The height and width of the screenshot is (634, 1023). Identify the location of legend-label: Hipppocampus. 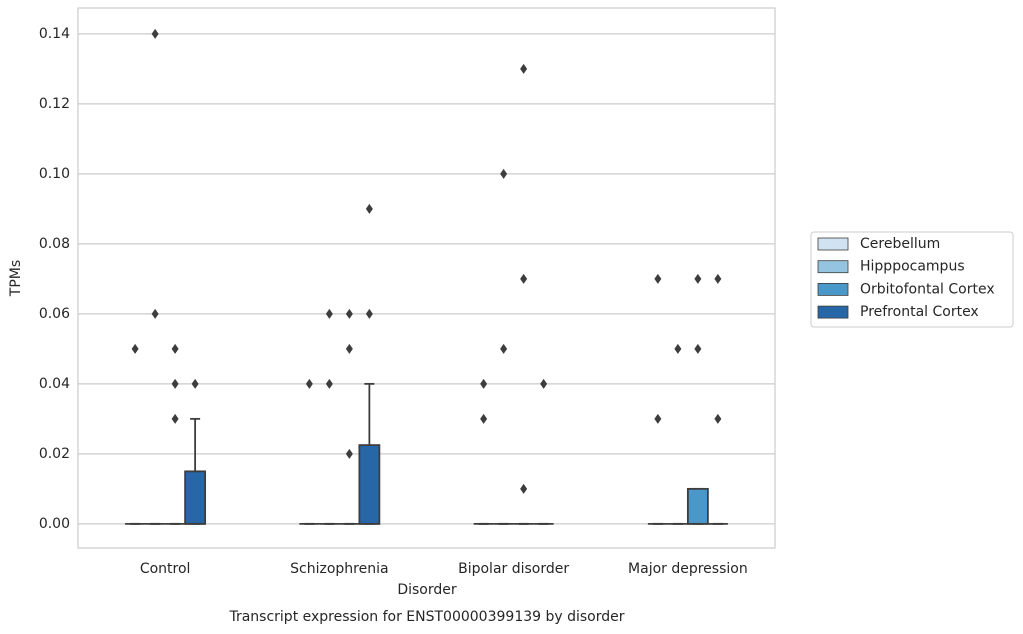
(912, 267).